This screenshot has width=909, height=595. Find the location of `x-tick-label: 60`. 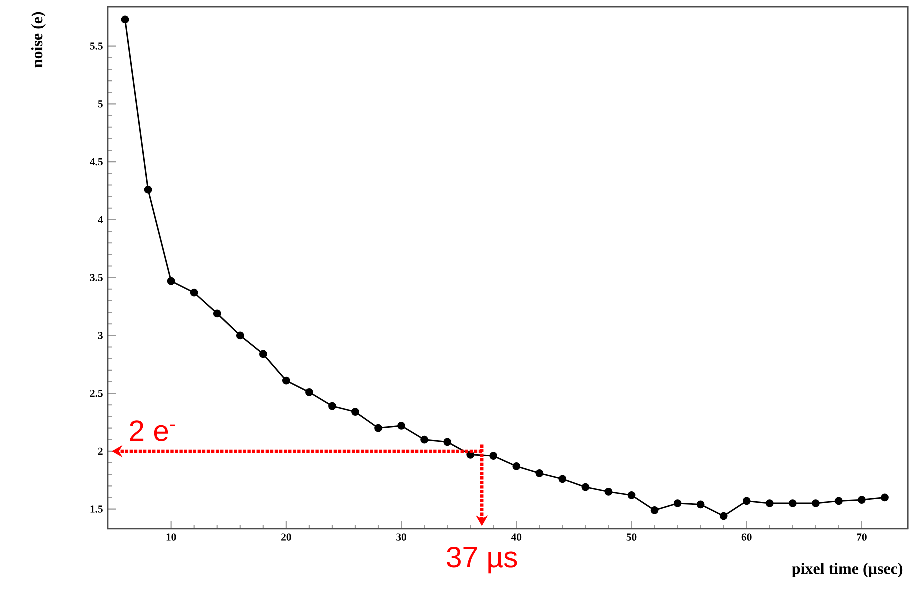

x-tick-label: 60 is located at coordinates (747, 537).